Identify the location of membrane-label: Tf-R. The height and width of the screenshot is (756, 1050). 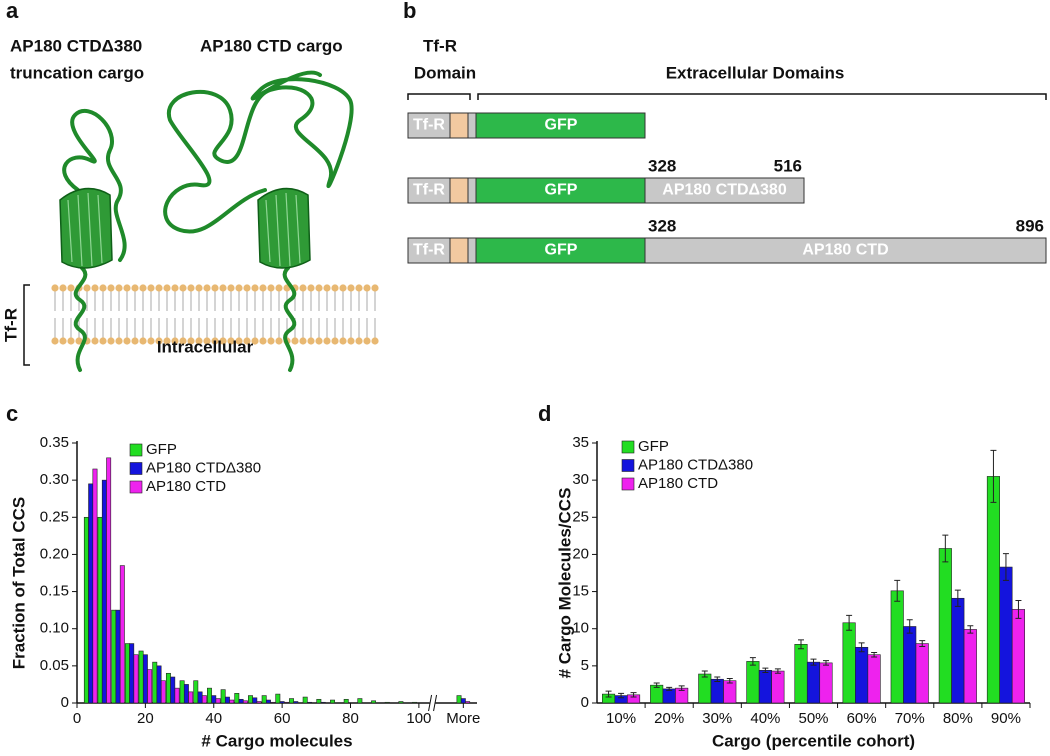
(10, 325).